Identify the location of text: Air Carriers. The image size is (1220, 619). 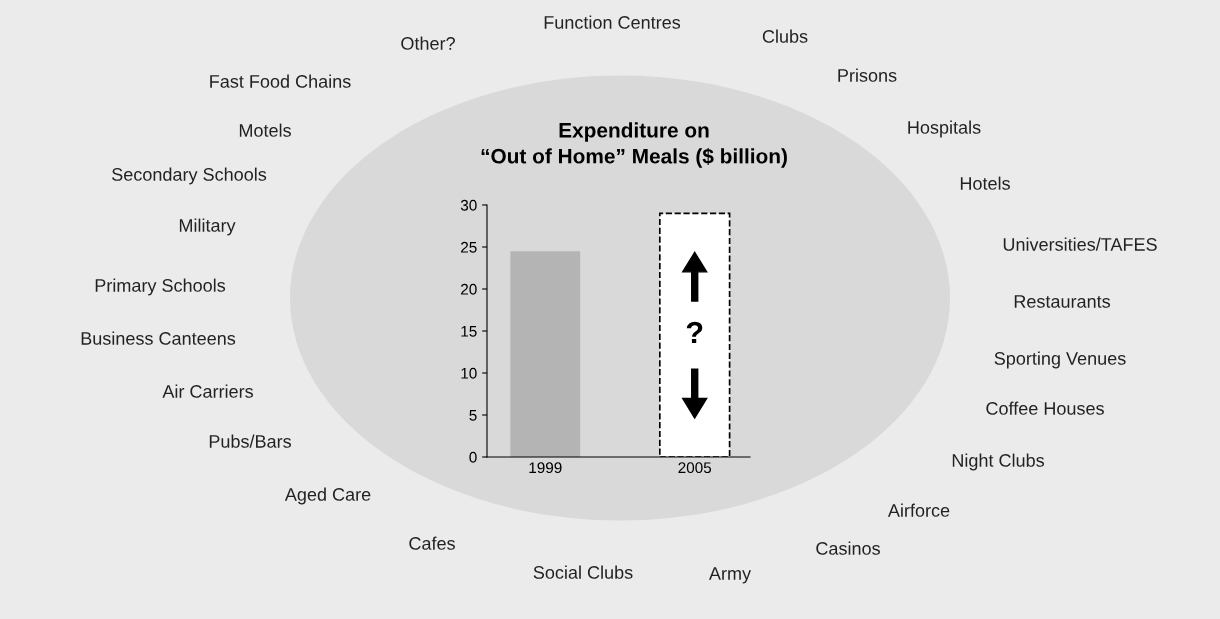
(207, 391).